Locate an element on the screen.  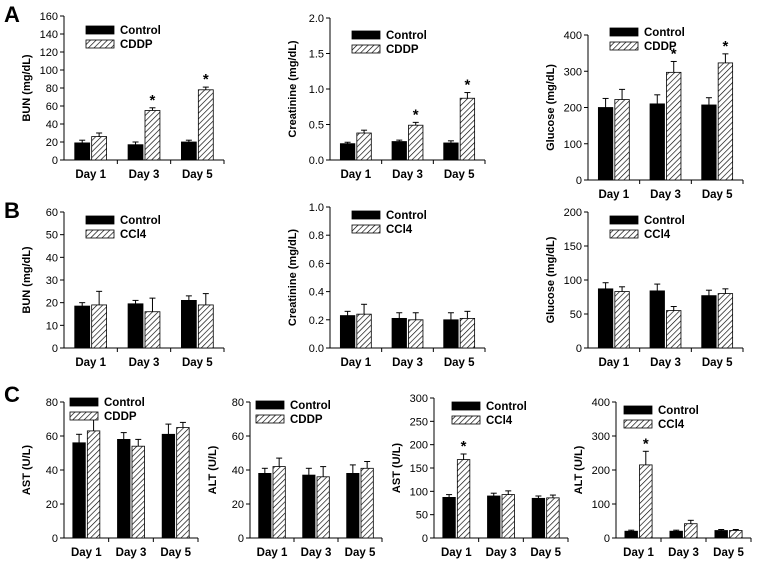
y-tick-label: 300 is located at coordinates (419, 399).